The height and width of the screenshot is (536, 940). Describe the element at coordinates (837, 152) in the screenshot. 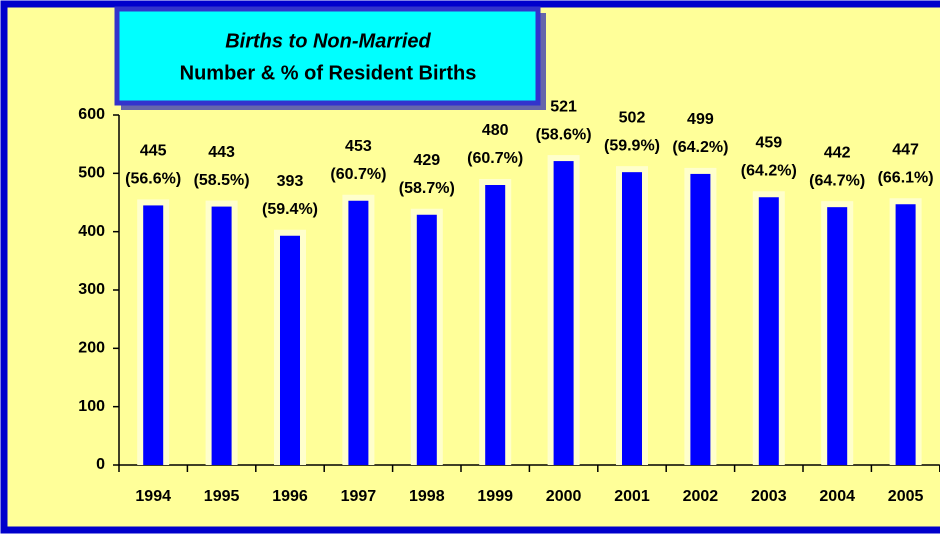

I see `value-label: 442` at that location.